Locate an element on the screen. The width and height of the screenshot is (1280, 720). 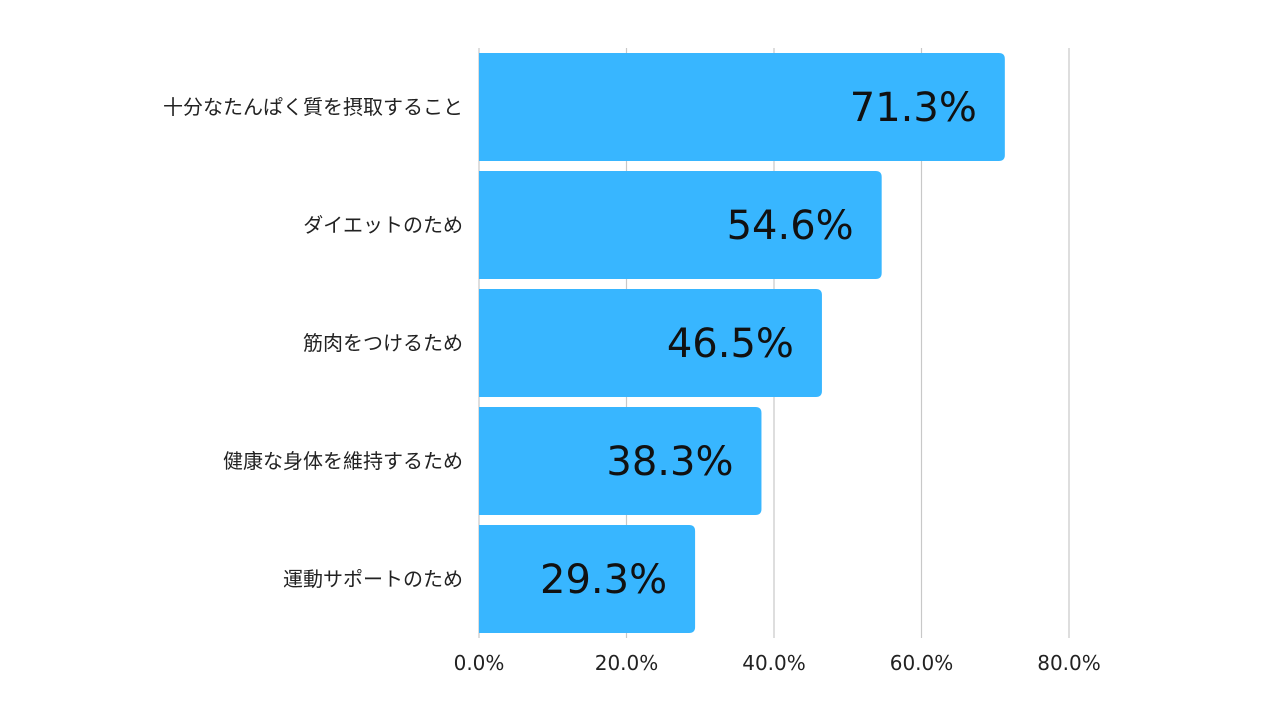
category-label: ダイエットのため is located at coordinates (383, 225).